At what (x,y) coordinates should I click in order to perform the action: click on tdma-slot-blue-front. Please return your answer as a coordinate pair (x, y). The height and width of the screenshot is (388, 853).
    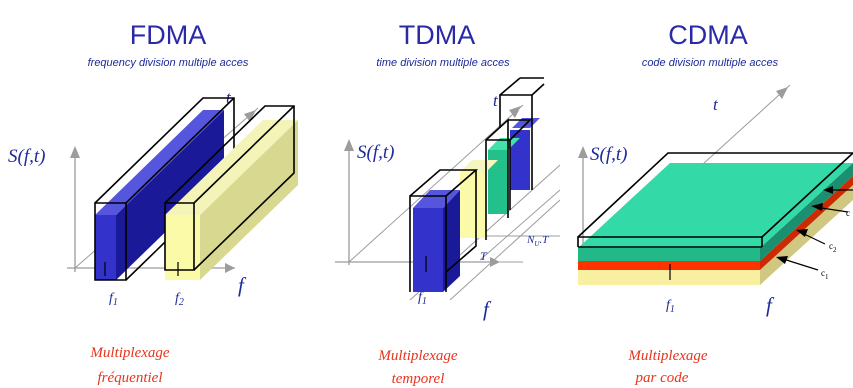
    Looking at the image, I should click on (428, 250).